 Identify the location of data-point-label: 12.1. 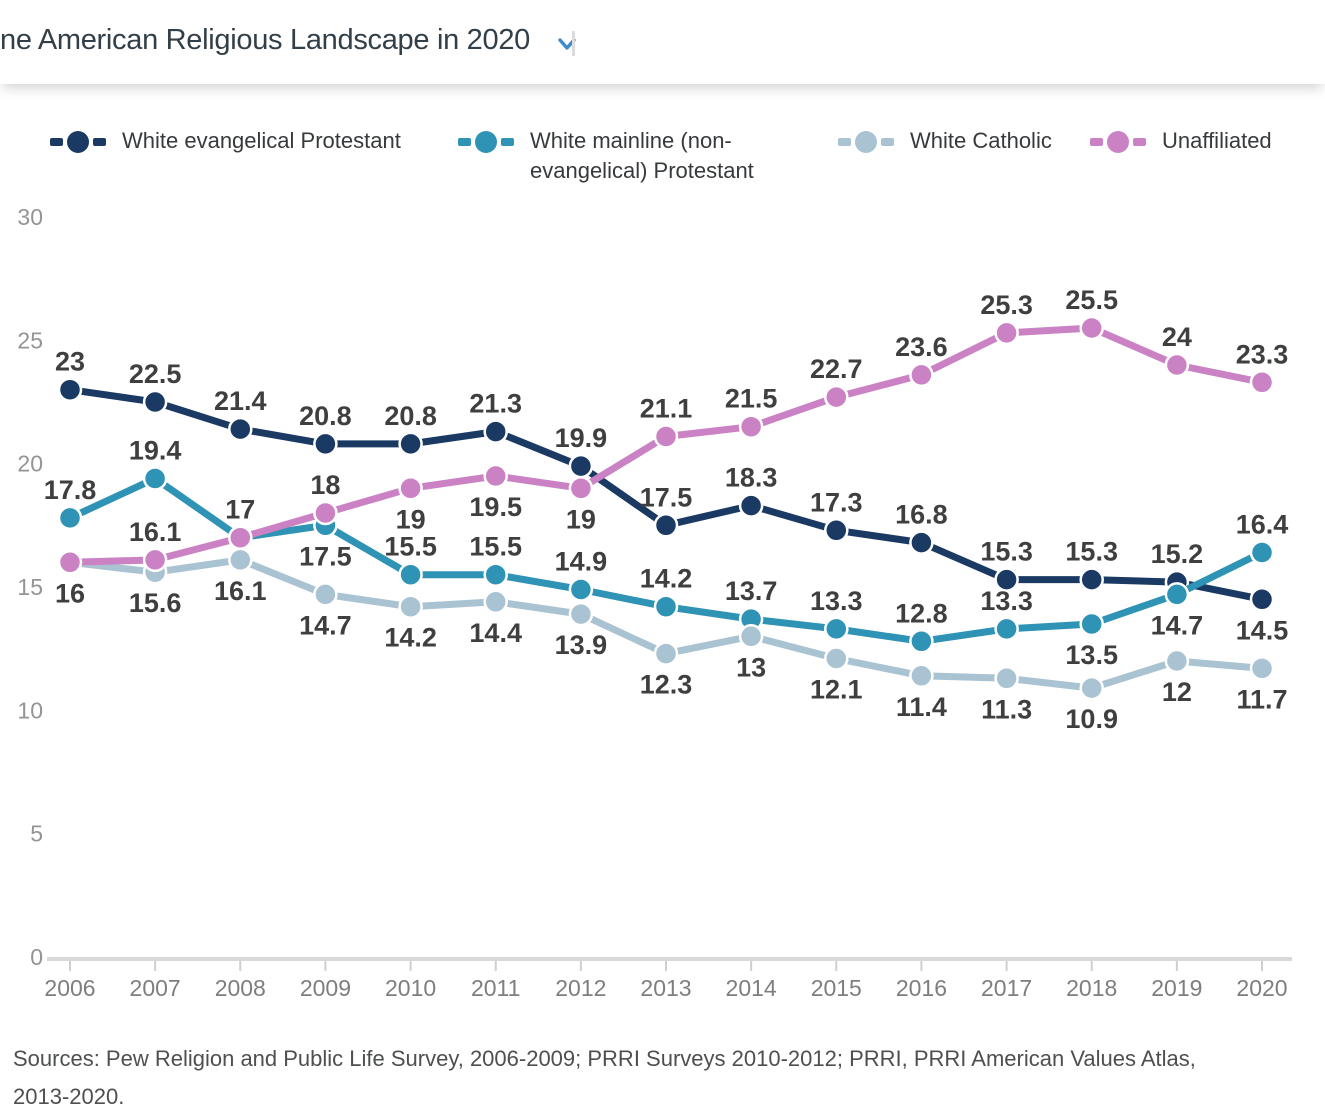
(836, 690).